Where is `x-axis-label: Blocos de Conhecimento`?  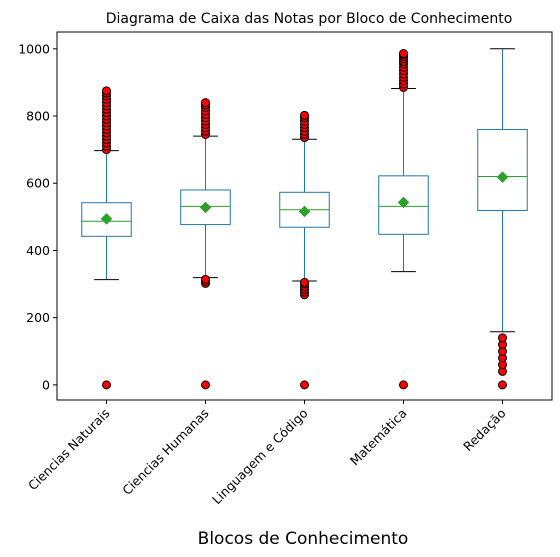
x-axis-label: Blocos de Conhecimento is located at coordinates (303, 539).